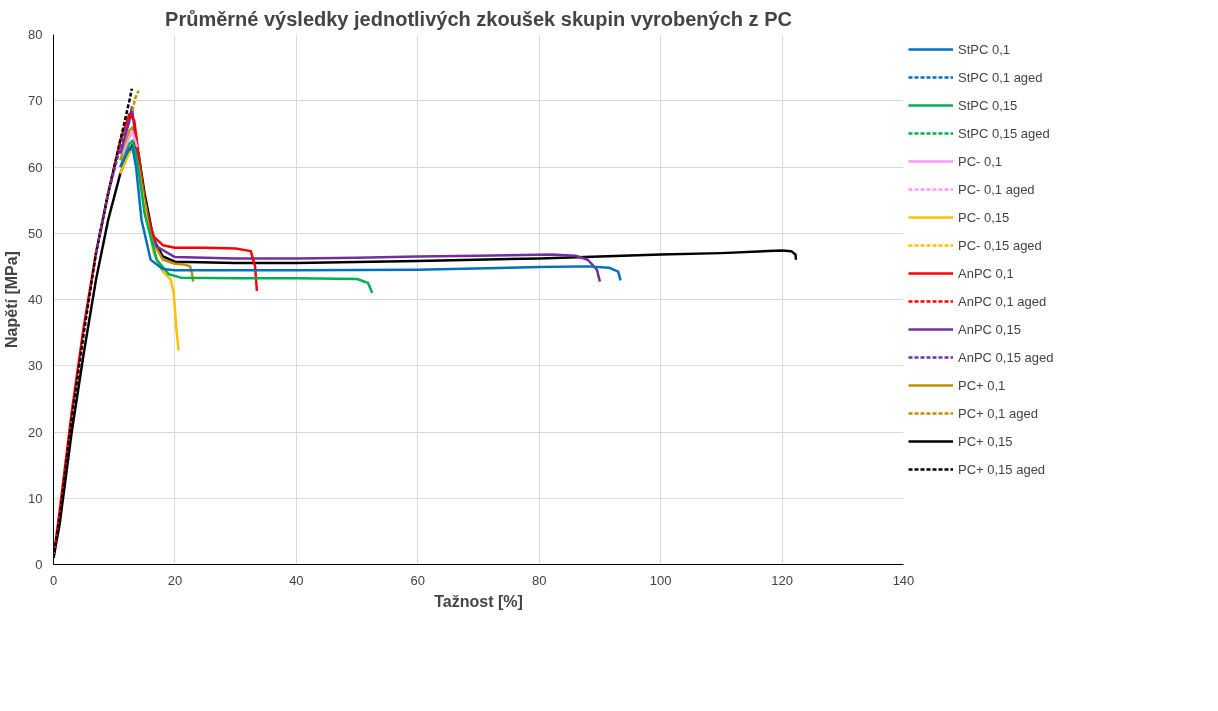 The image size is (1218, 711). What do you see at coordinates (988, 105) in the screenshot?
I see `legend-label: StPC 0,15` at bounding box center [988, 105].